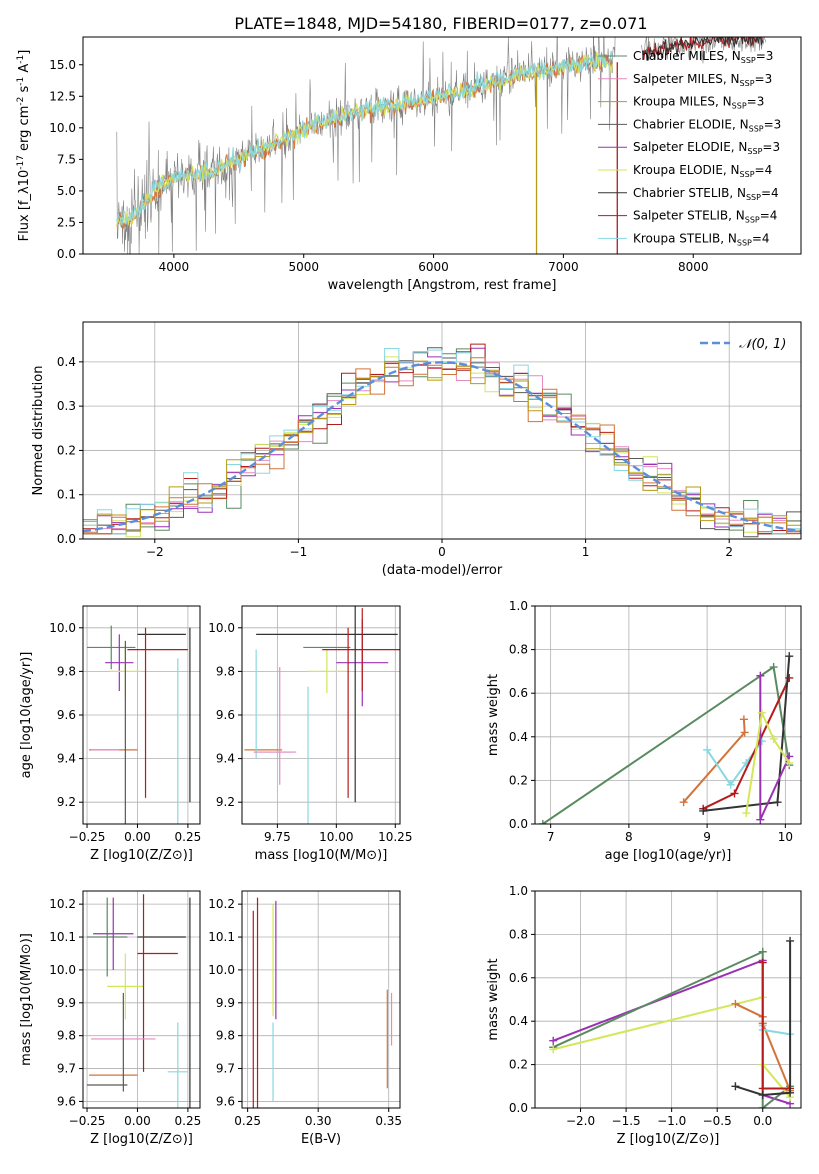 The width and height of the screenshot is (819, 1174). What do you see at coordinates (388, 1121) in the screenshot?
I see `tick-label-x: 0.35` at bounding box center [388, 1121].